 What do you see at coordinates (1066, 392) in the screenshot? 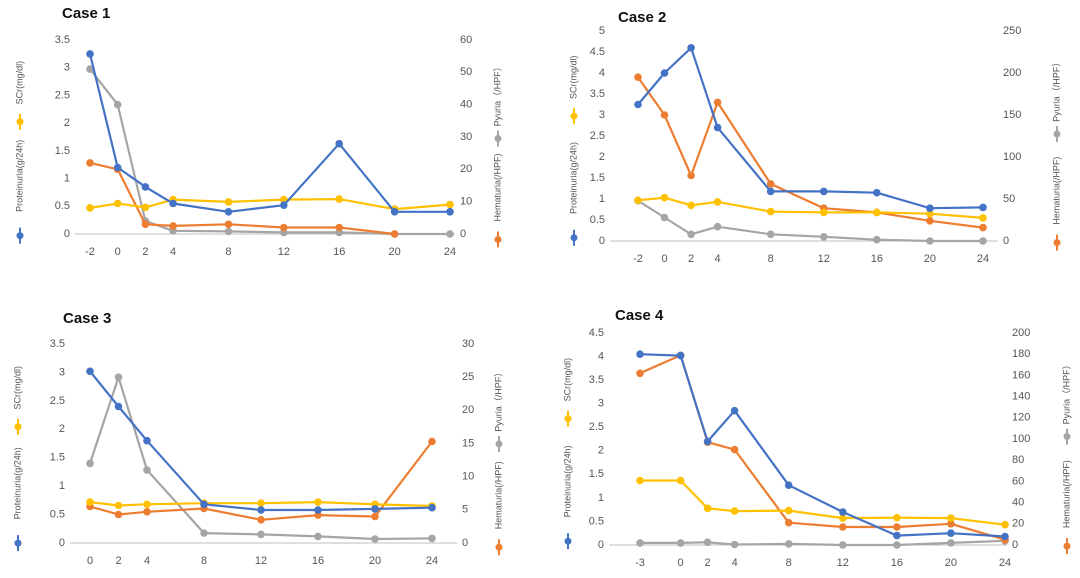
I see `axis-label-text: Pyuria（/HPF）` at bounding box center [1066, 392].